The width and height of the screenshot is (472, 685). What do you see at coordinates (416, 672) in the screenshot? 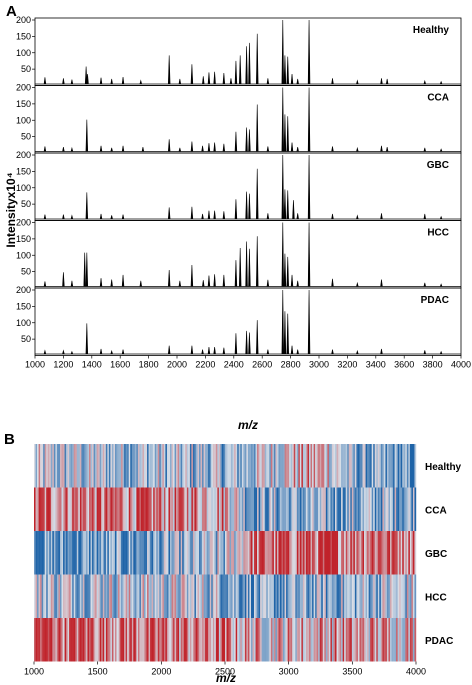
I see `x-tick-label: 4000` at bounding box center [416, 672].